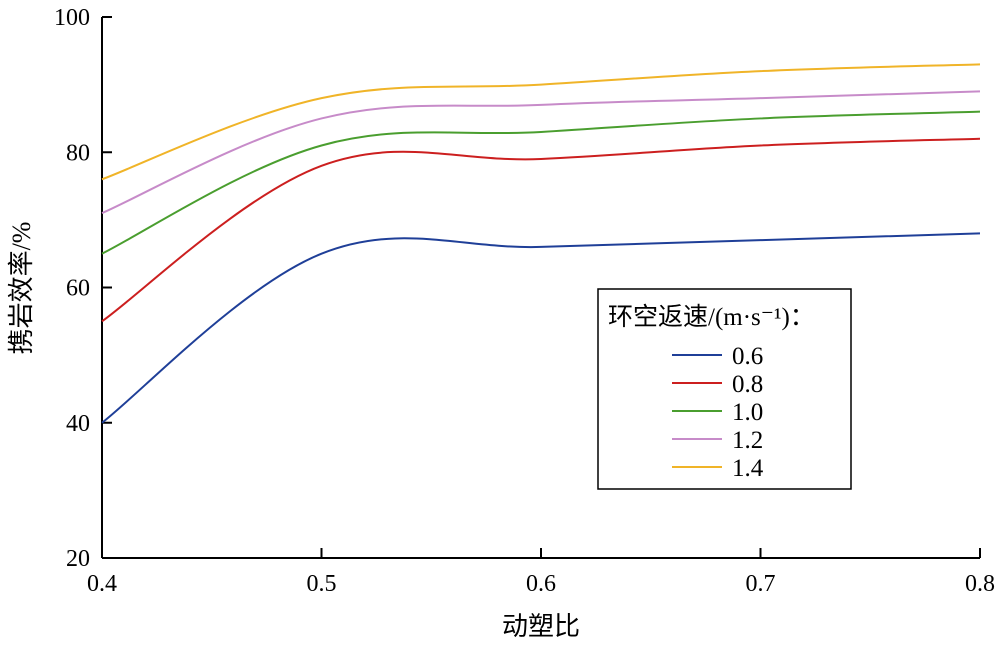  I want to click on x-tick-label: 0.5, so click(322, 584).